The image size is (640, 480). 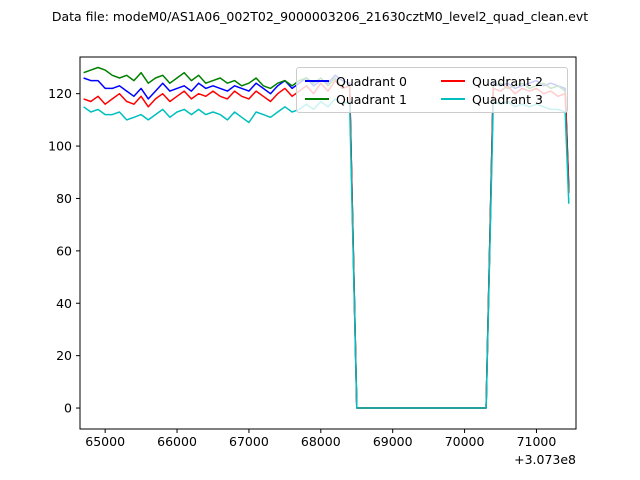 I want to click on x-tick-label: 70000, so click(x=465, y=441).